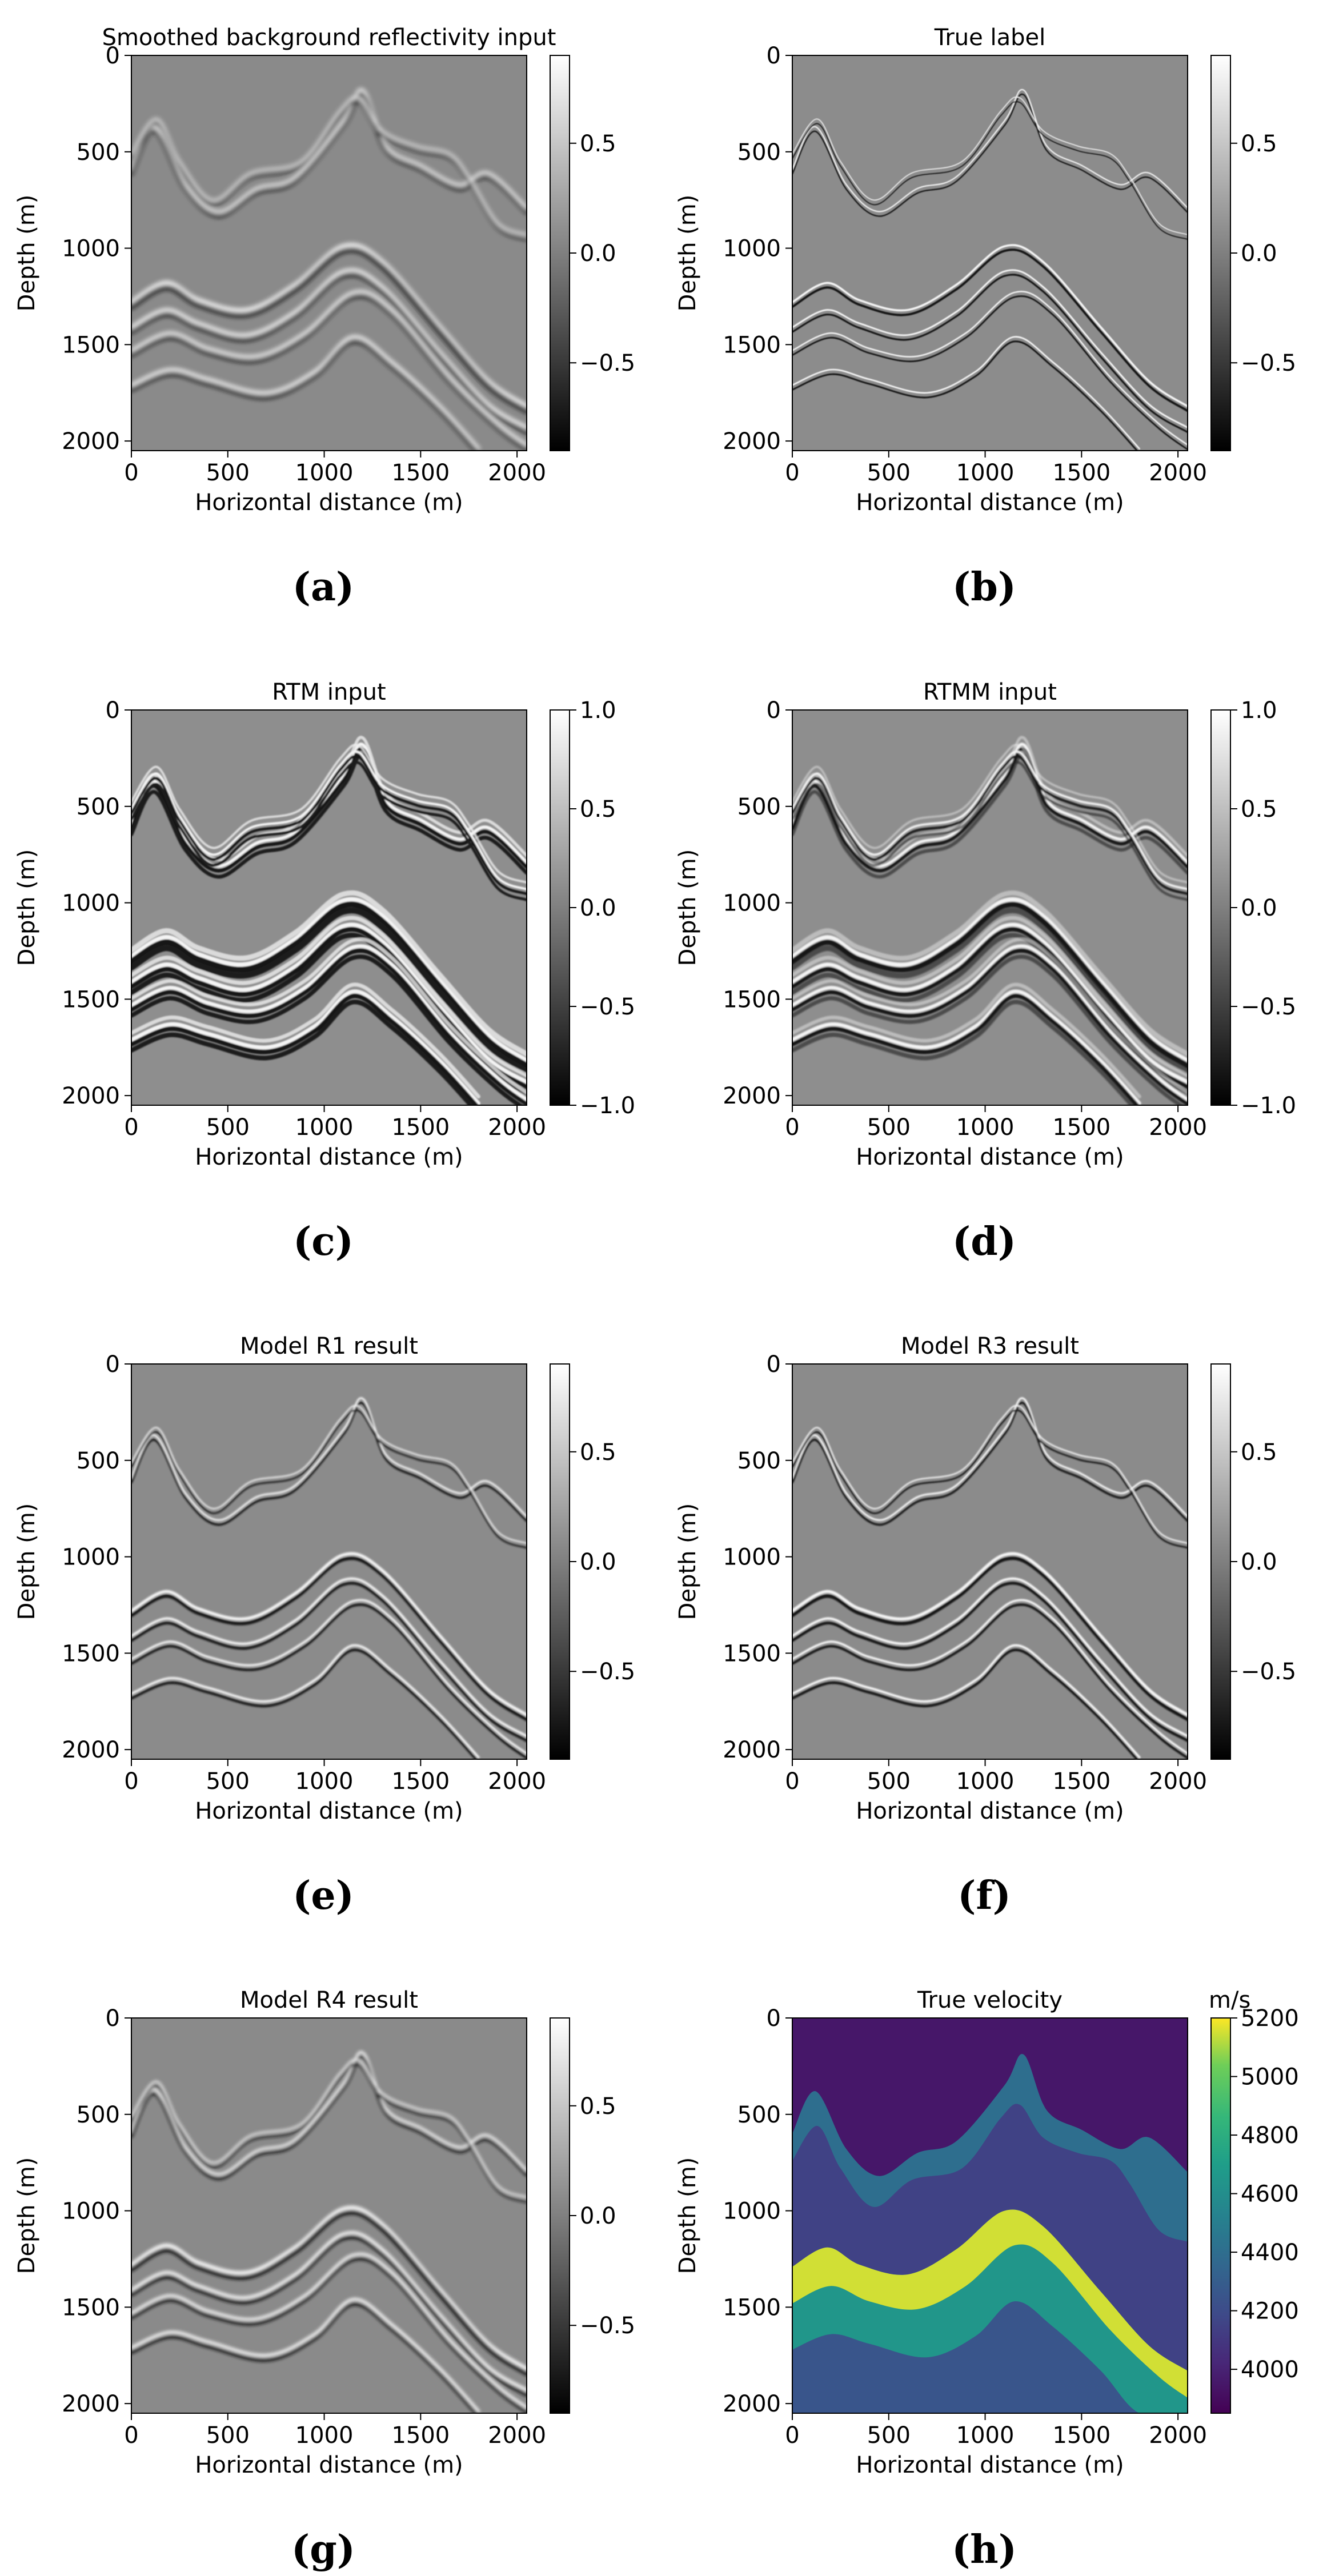 The height and width of the screenshot is (2576, 1319). Describe the element at coordinates (1259, 710) in the screenshot. I see `colorbar-tick-label: 1.0` at that location.